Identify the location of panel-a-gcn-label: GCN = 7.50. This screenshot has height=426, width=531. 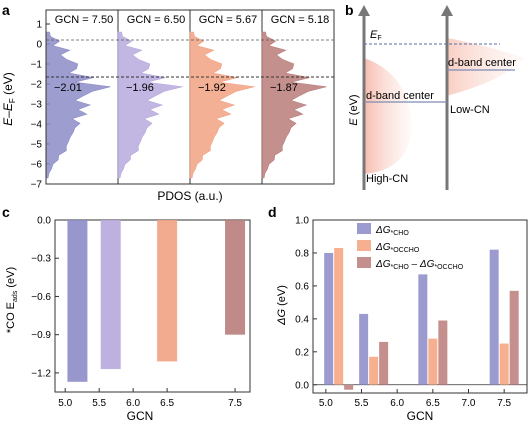
(84, 20).